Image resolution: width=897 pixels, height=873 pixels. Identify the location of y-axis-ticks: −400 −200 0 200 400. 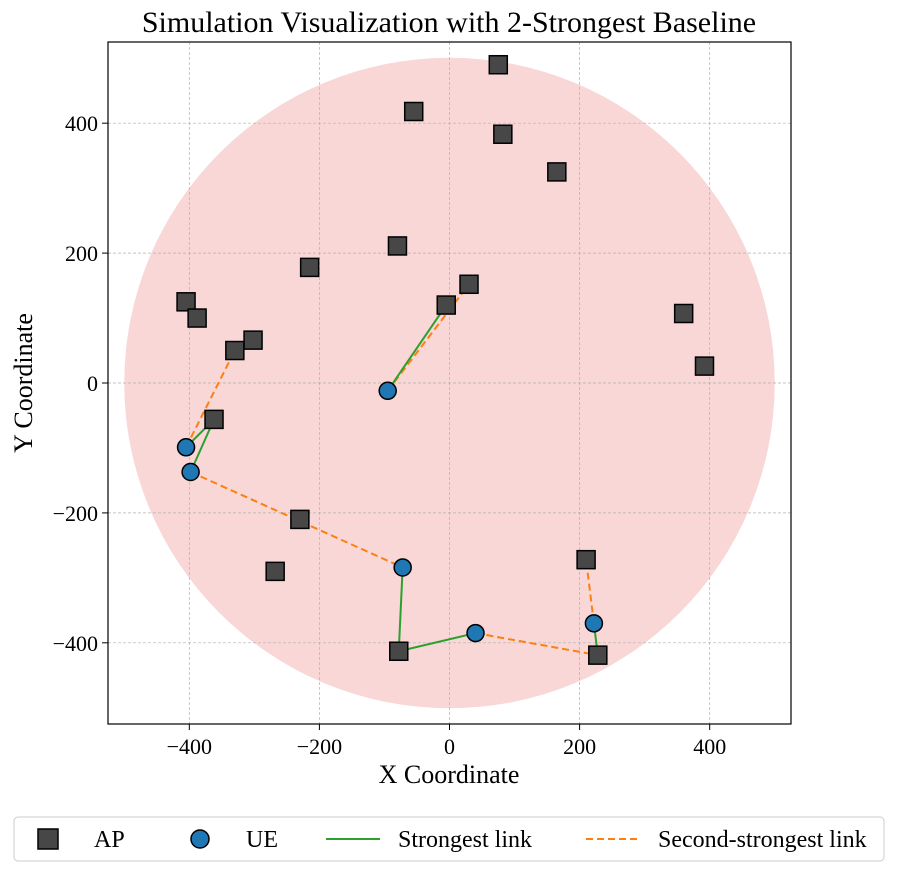
(80, 383).